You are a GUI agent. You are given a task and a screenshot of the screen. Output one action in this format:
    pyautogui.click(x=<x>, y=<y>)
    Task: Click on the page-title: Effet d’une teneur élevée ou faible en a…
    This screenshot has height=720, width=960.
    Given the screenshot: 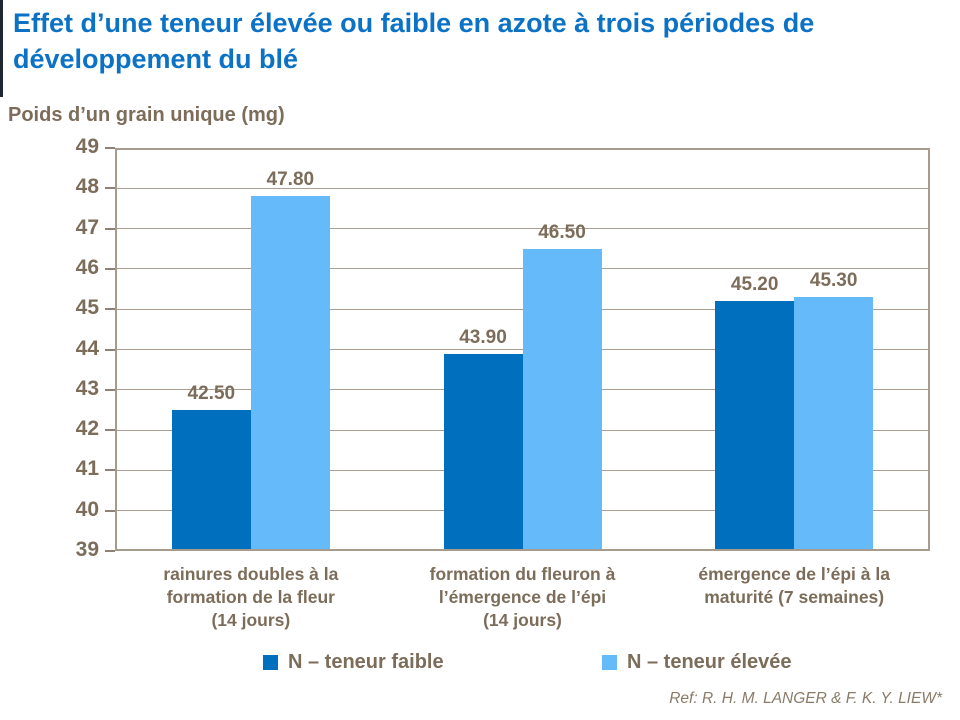 What is the action you would take?
    pyautogui.click(x=414, y=41)
    